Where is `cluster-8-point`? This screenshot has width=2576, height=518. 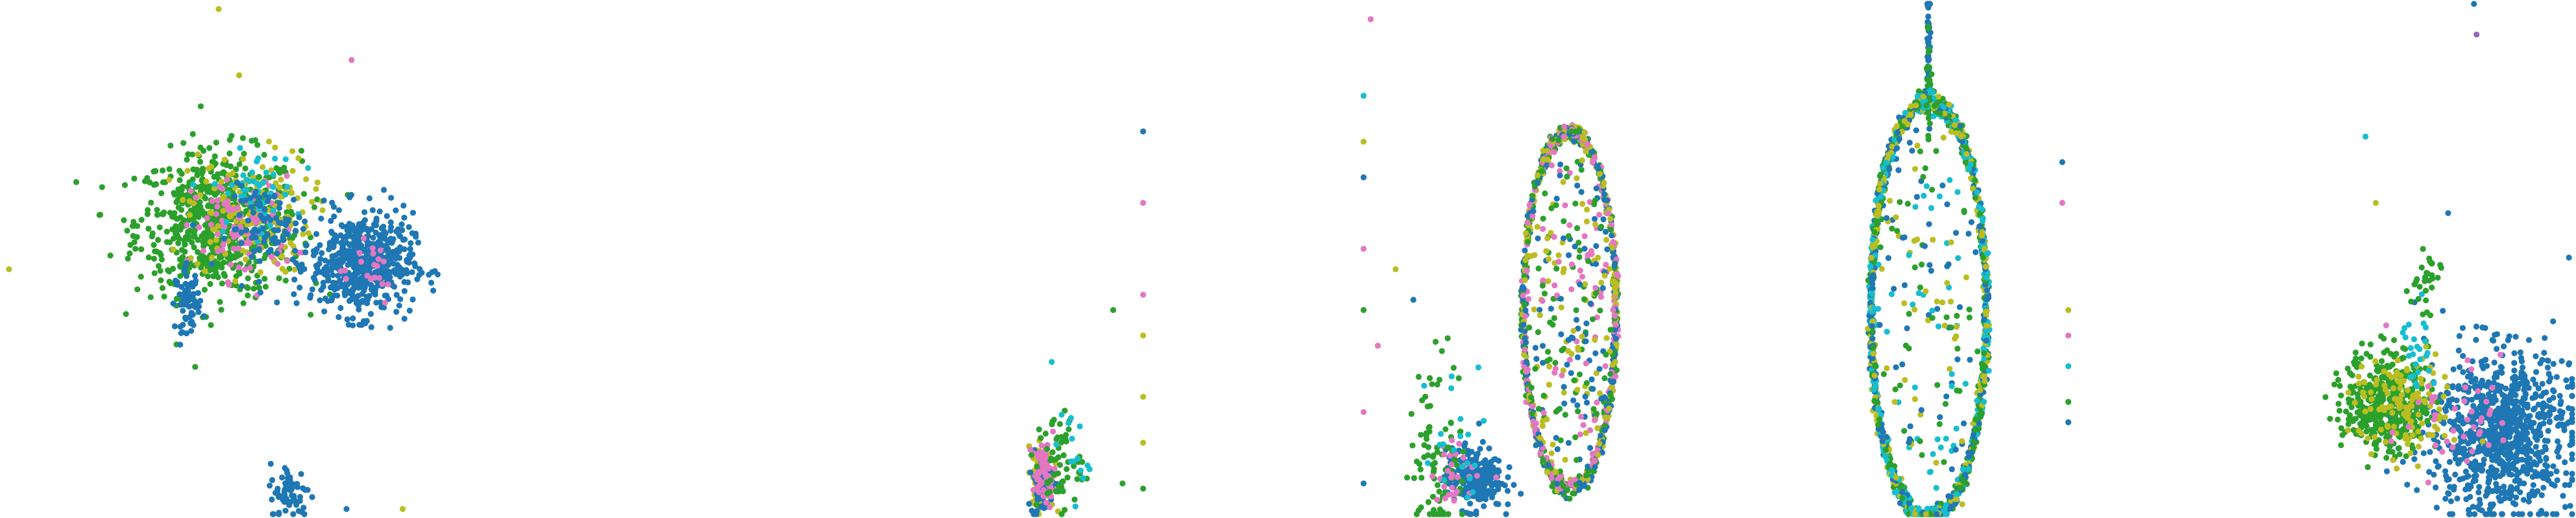 cluster-8-point is located at coordinates (382, 284).